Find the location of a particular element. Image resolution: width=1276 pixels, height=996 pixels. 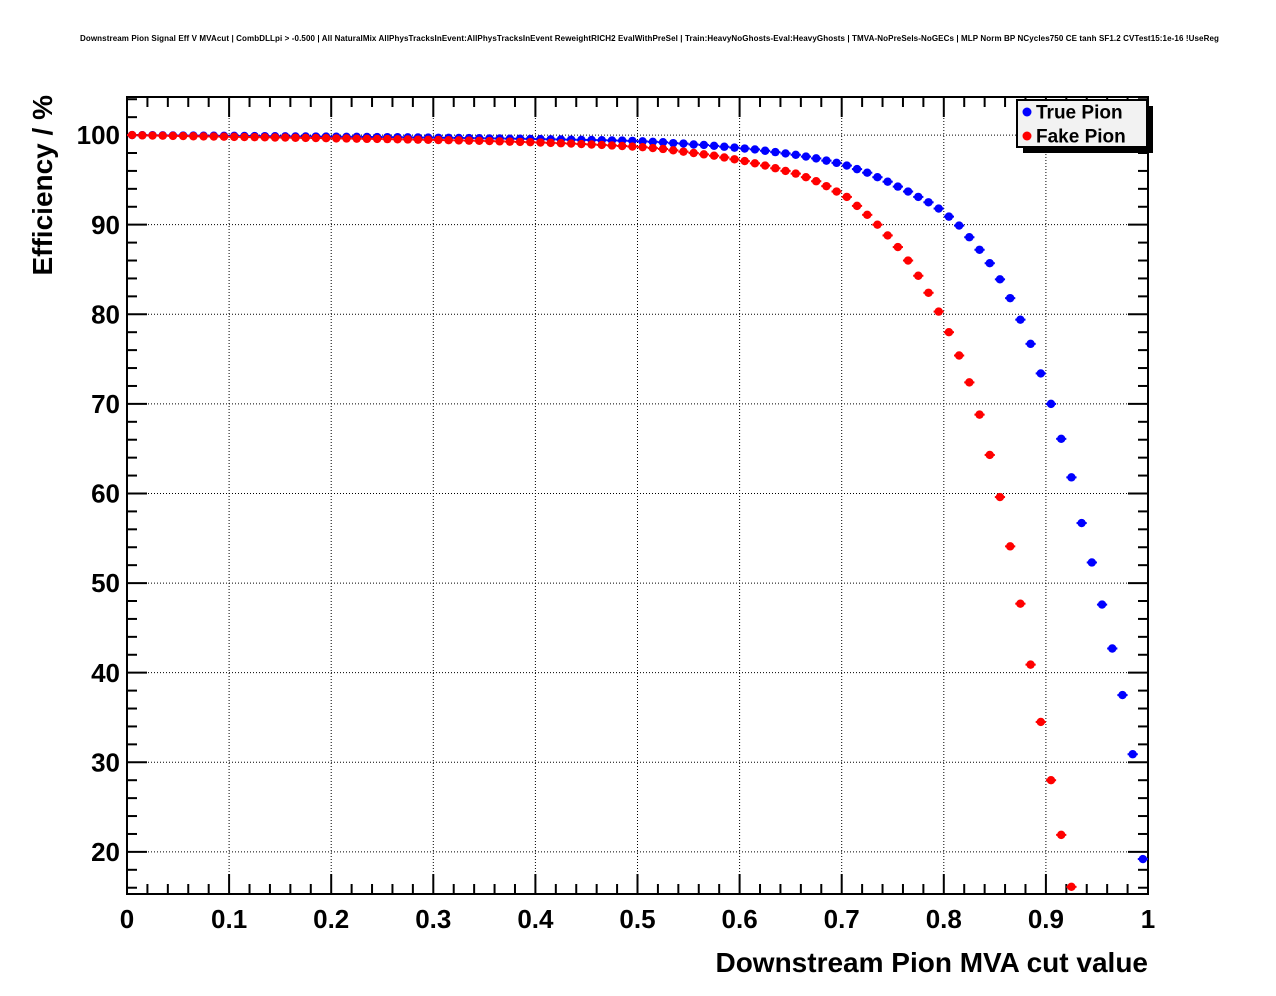

legend: True Pion Fake Pion is located at coordinates (1084, 126).